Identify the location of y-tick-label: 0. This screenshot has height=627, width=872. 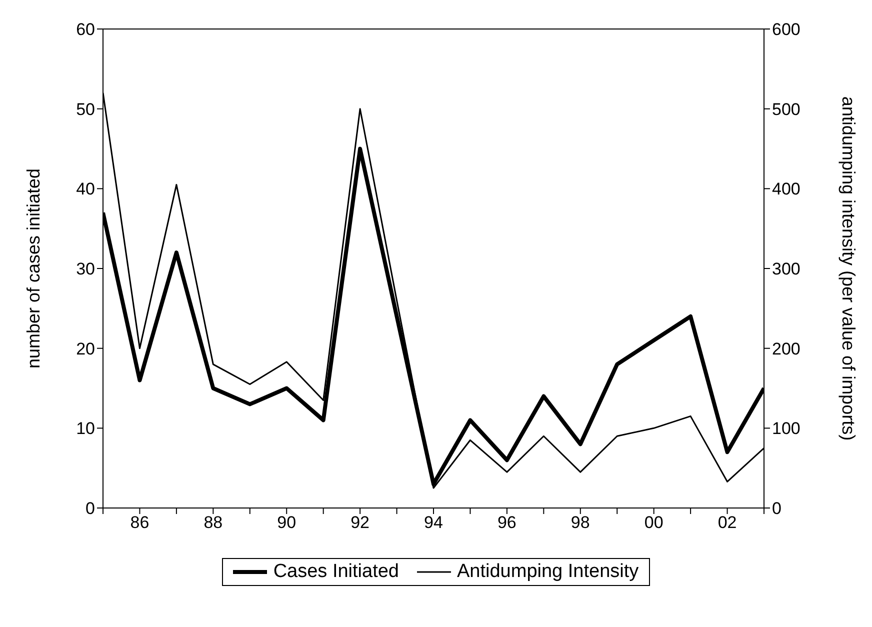
(90, 508).